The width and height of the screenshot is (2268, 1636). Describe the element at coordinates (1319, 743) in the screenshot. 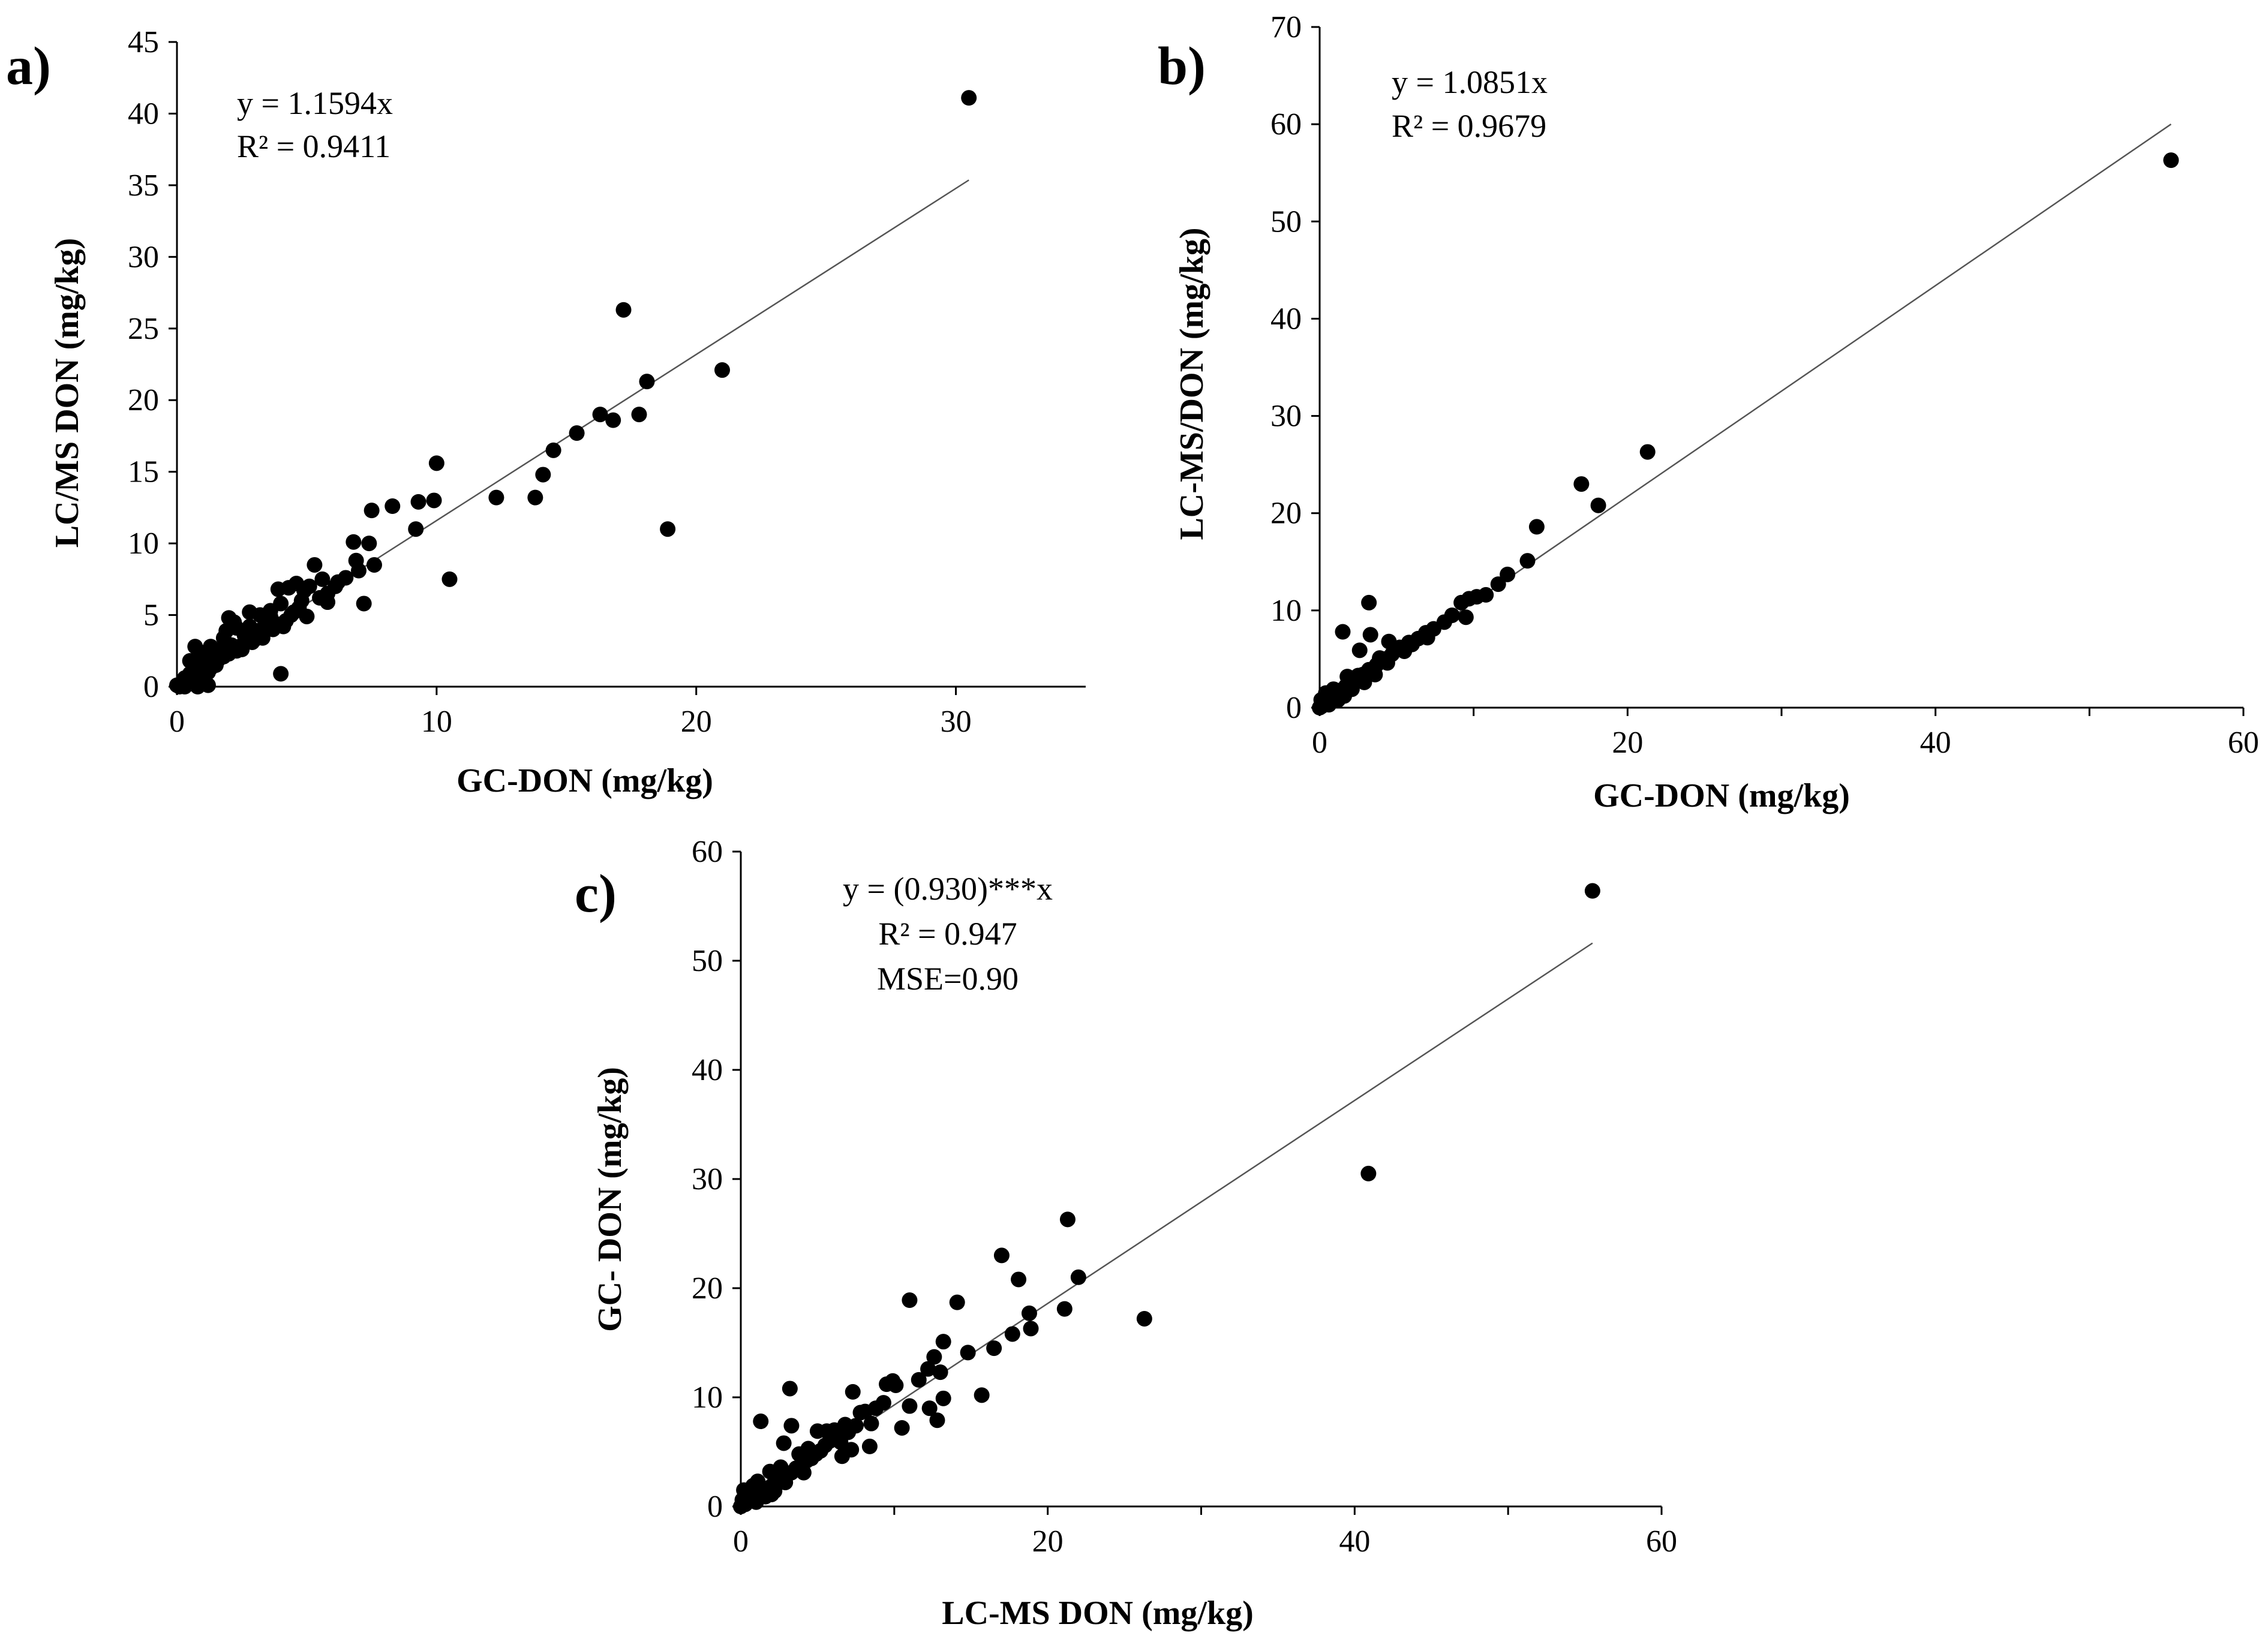

I see `panel-b-x-tick-label: 0` at that location.